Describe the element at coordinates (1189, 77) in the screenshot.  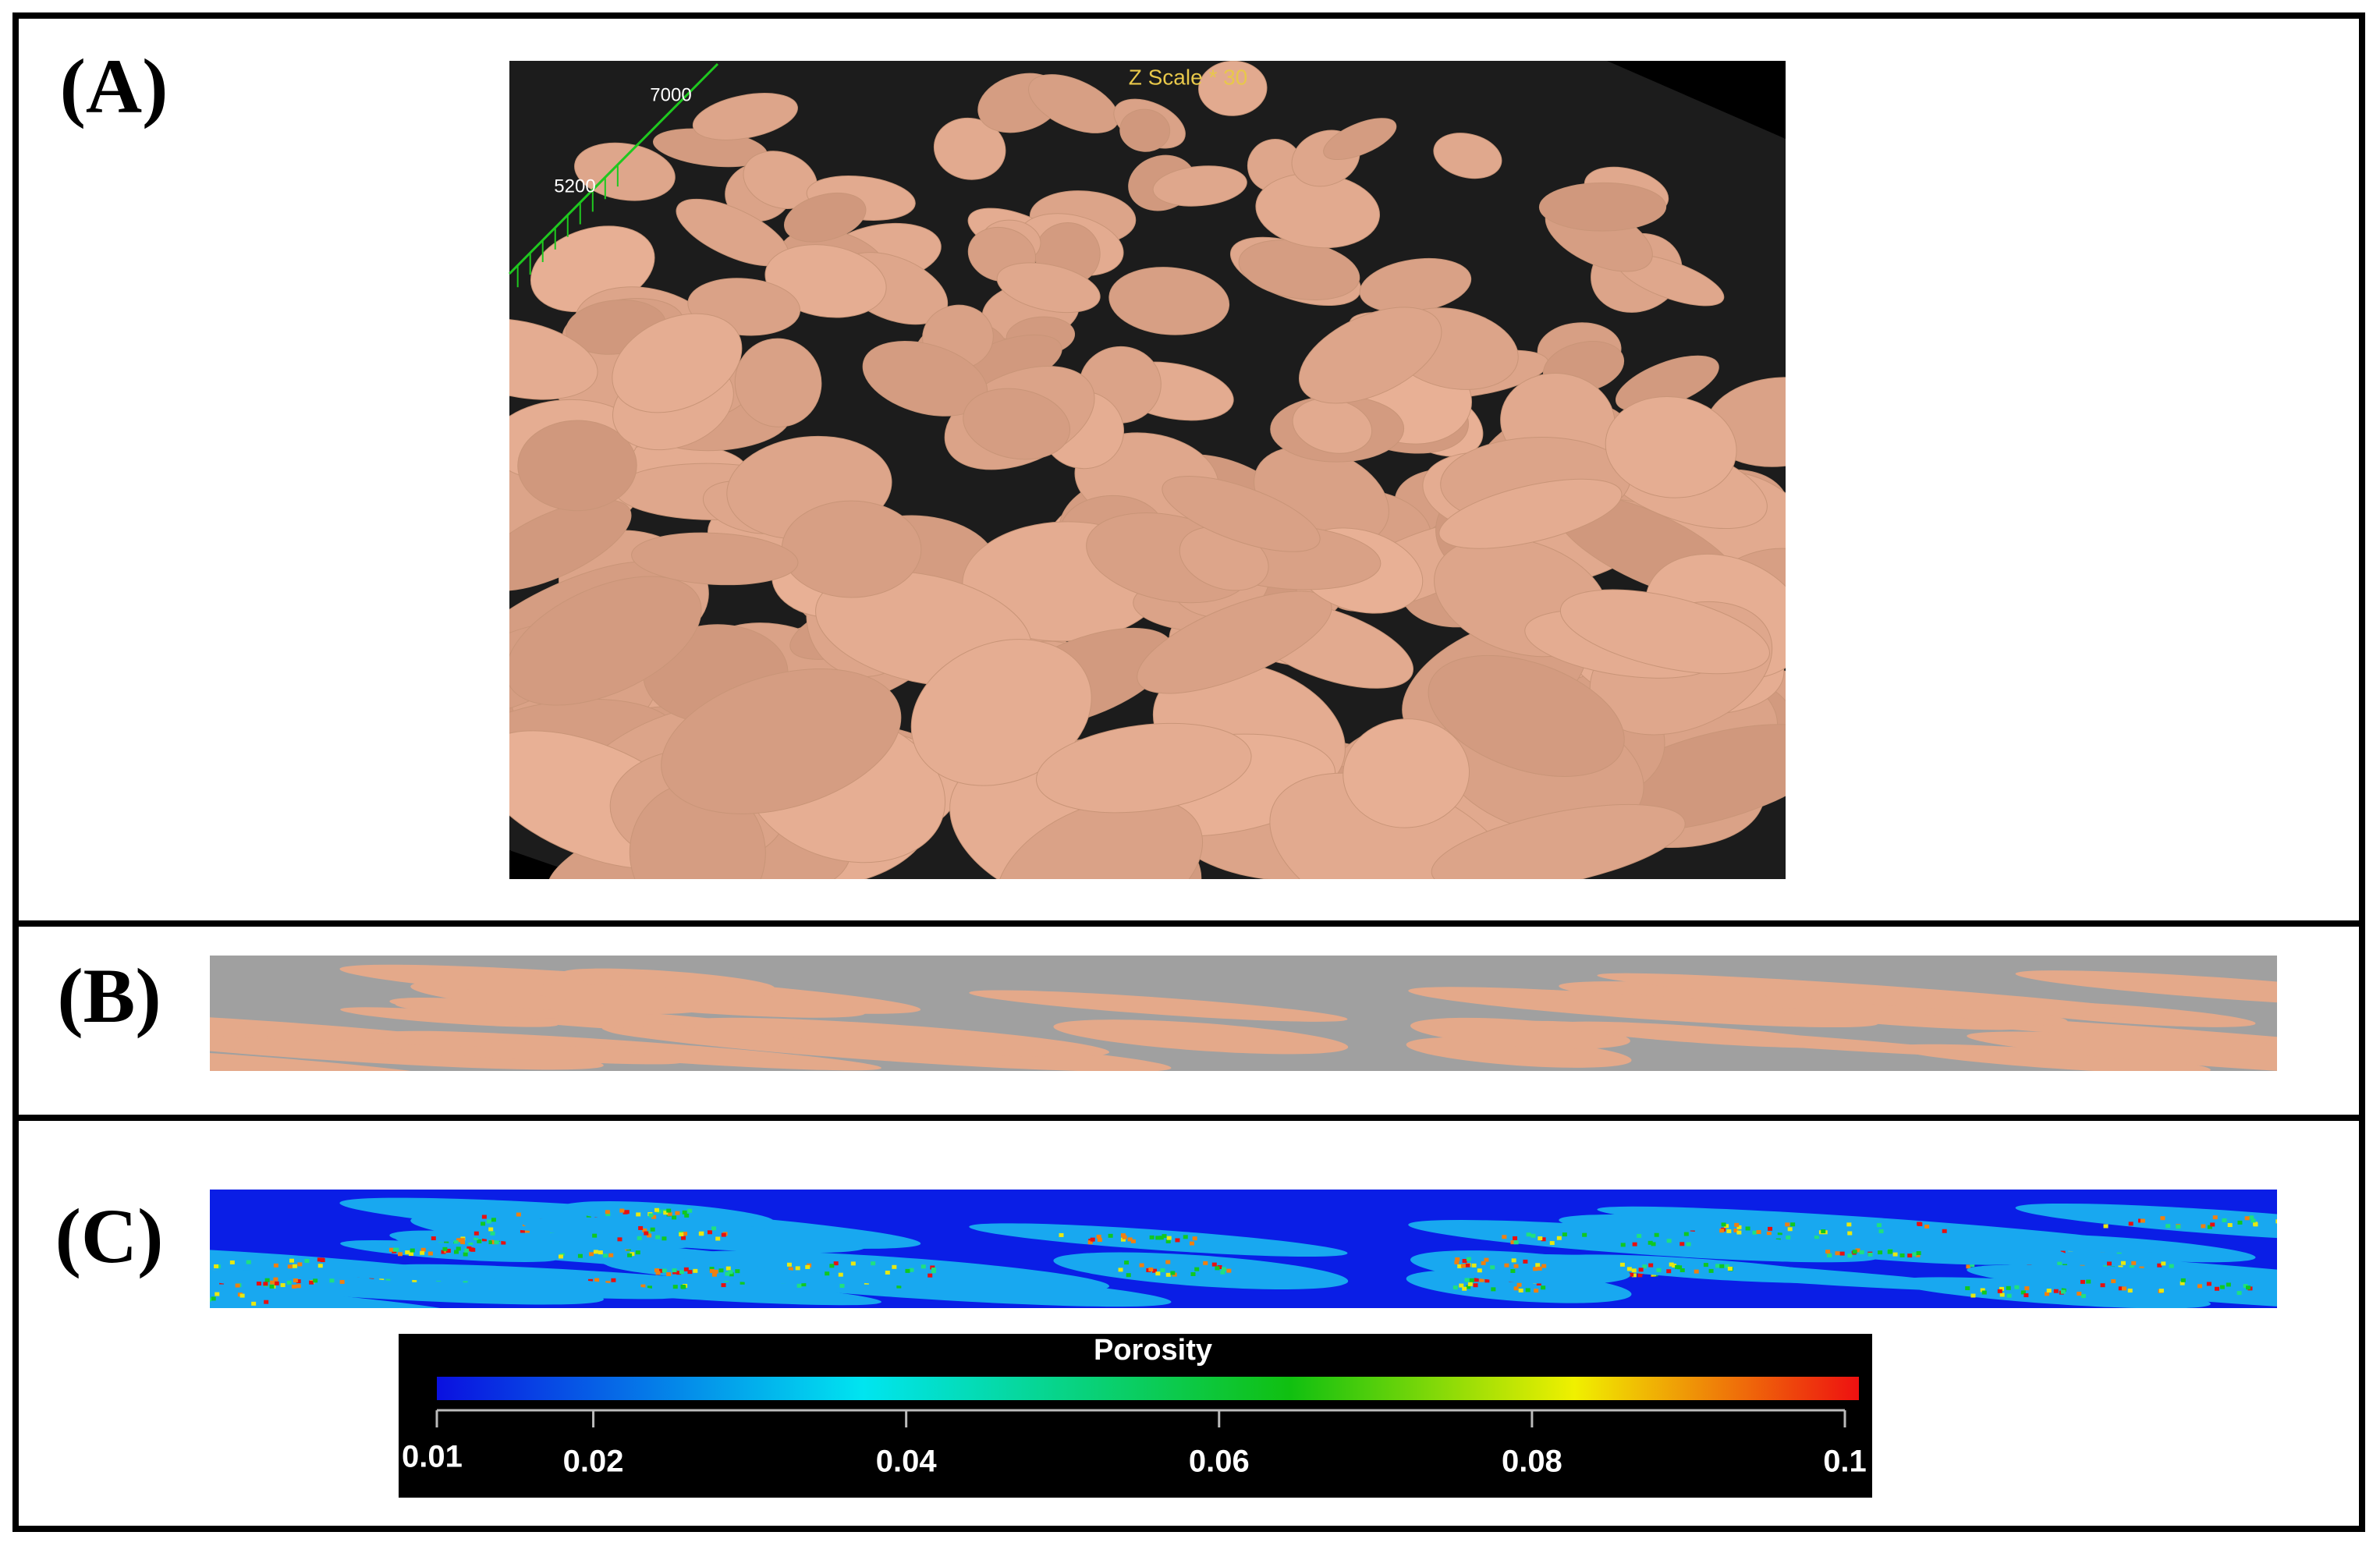
I see `scale-note: Z Scale * 30` at that location.